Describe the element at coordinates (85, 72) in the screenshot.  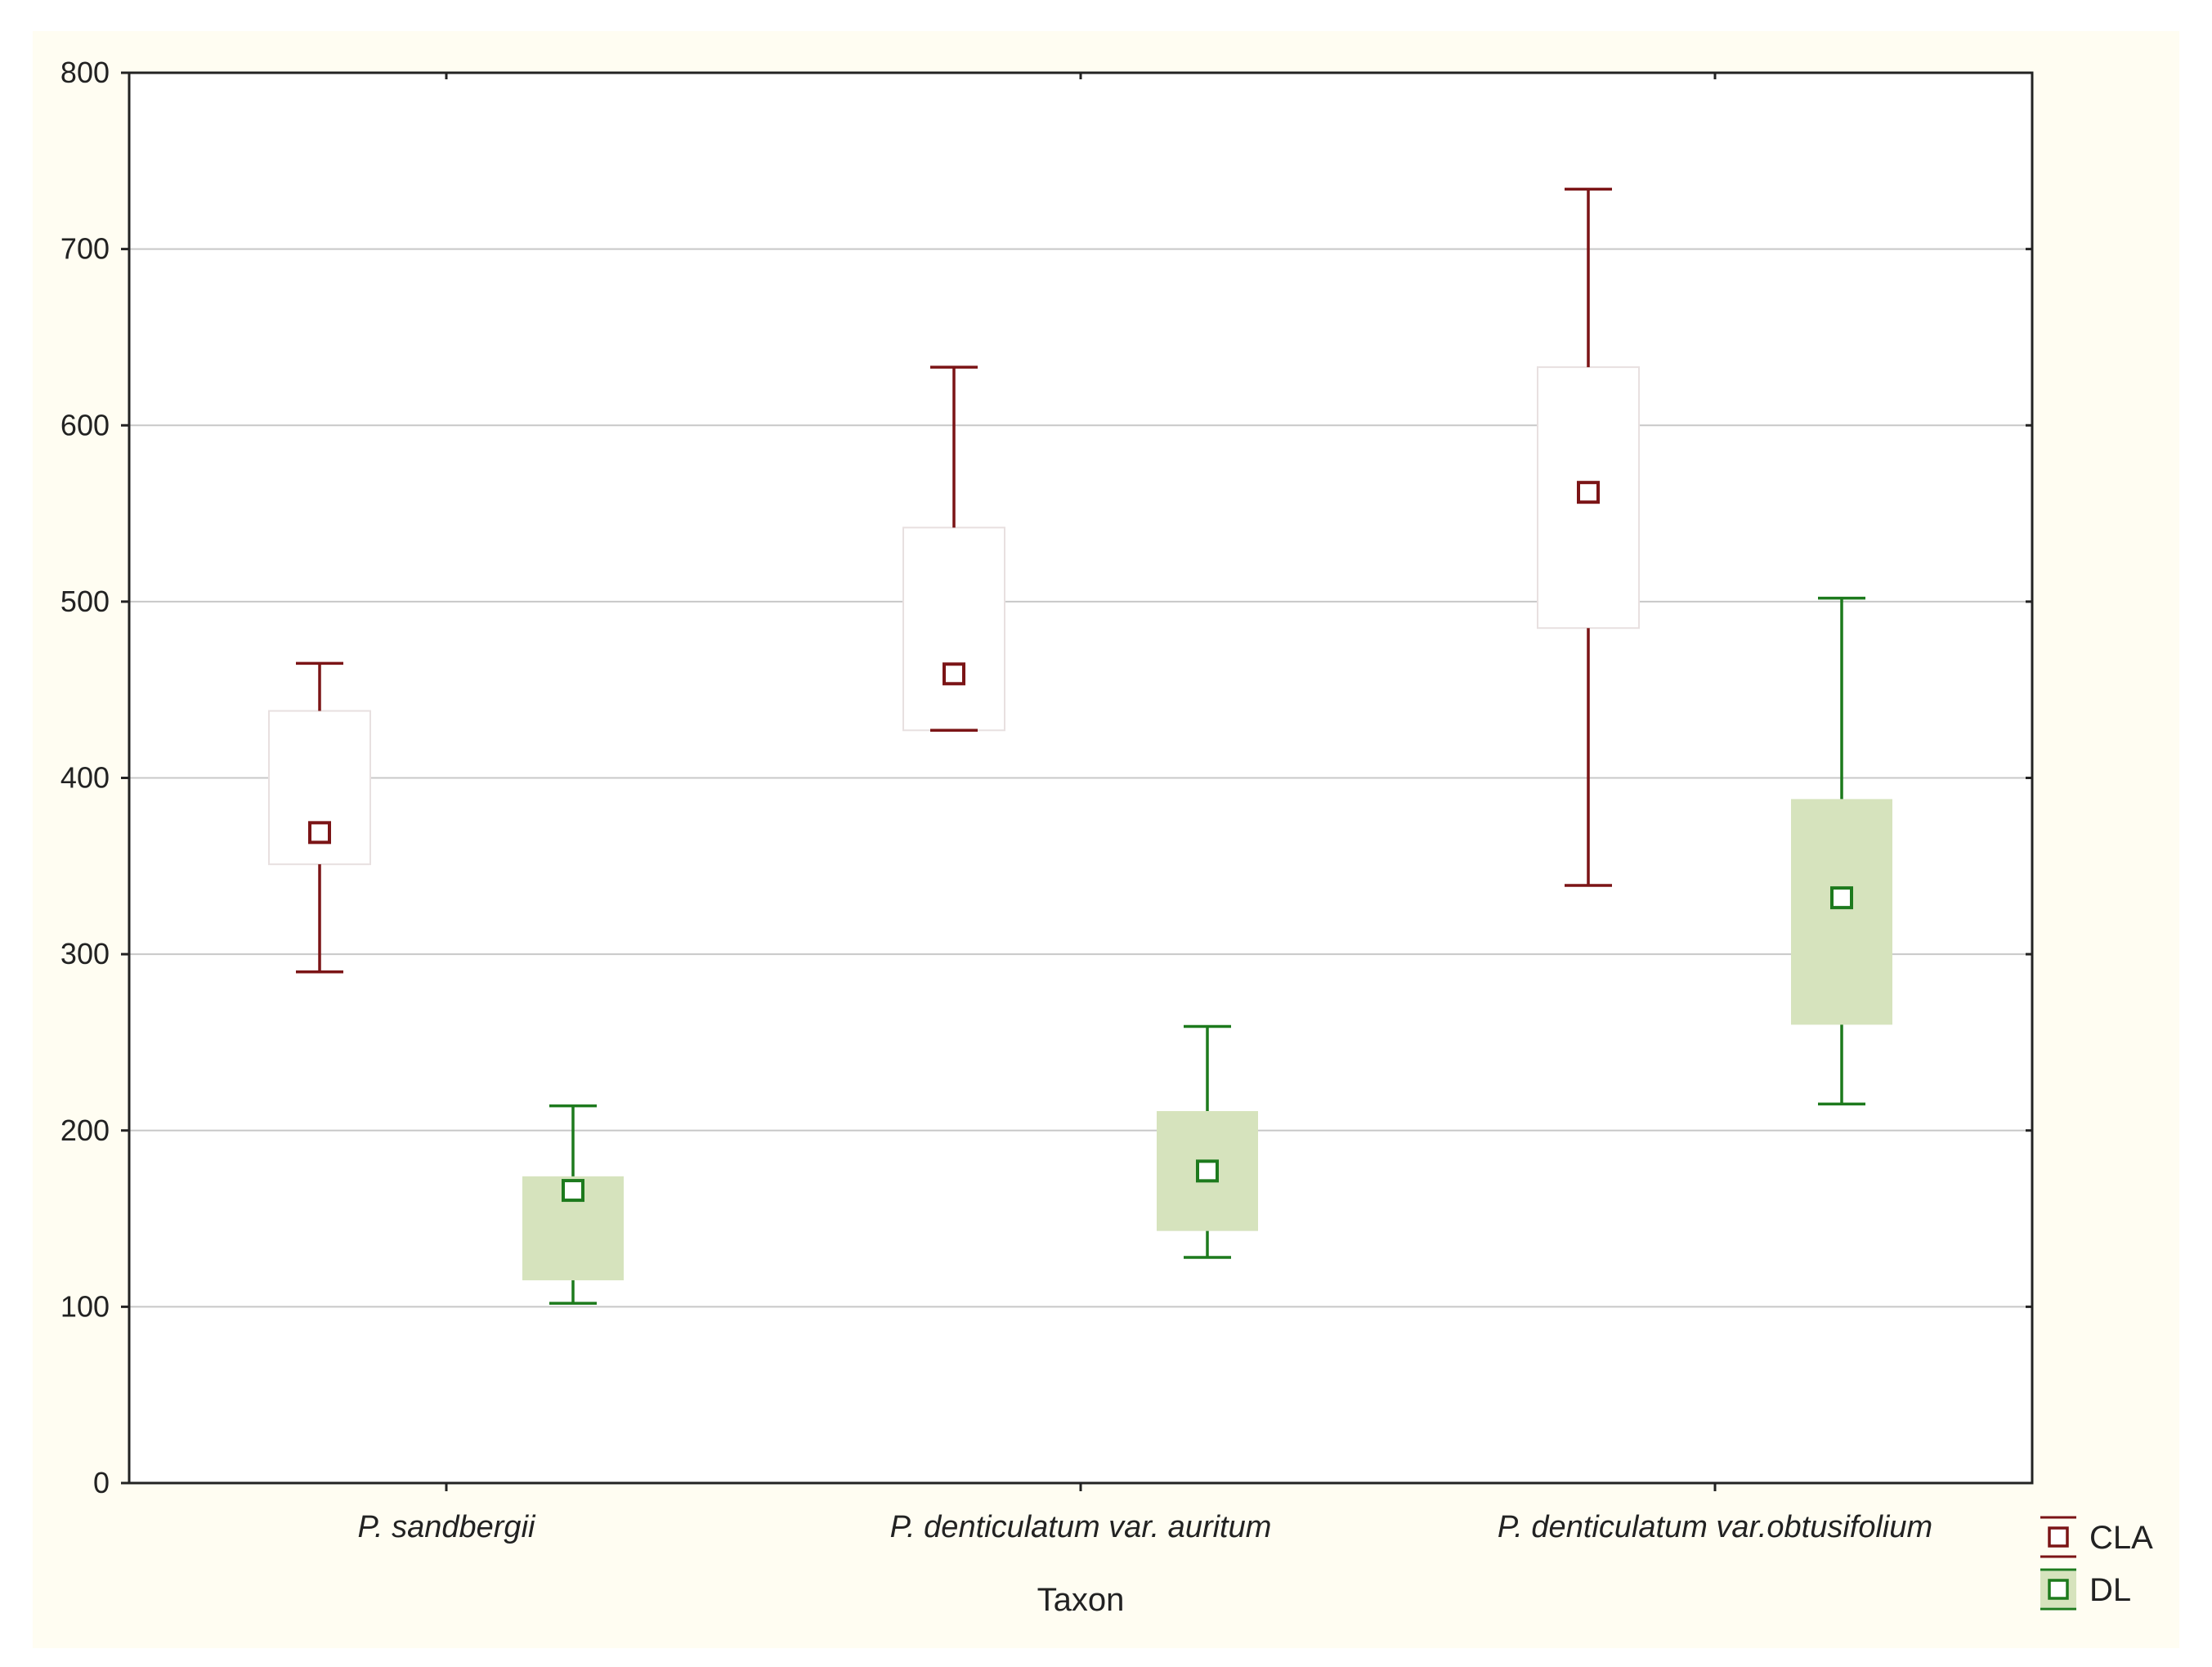
I see `y-tick-label: 800` at that location.